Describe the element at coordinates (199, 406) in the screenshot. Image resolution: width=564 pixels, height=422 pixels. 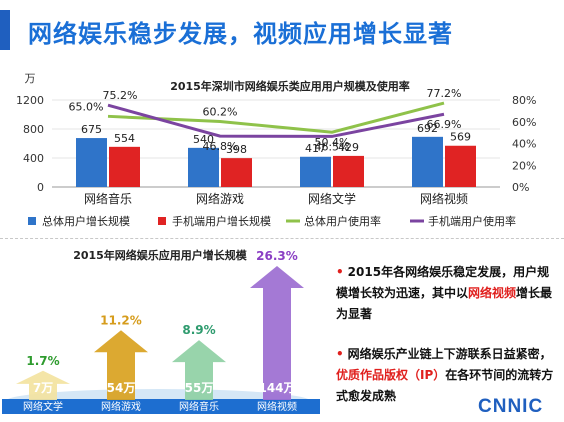
I see `growth-category-label: 网络音乐` at that location.